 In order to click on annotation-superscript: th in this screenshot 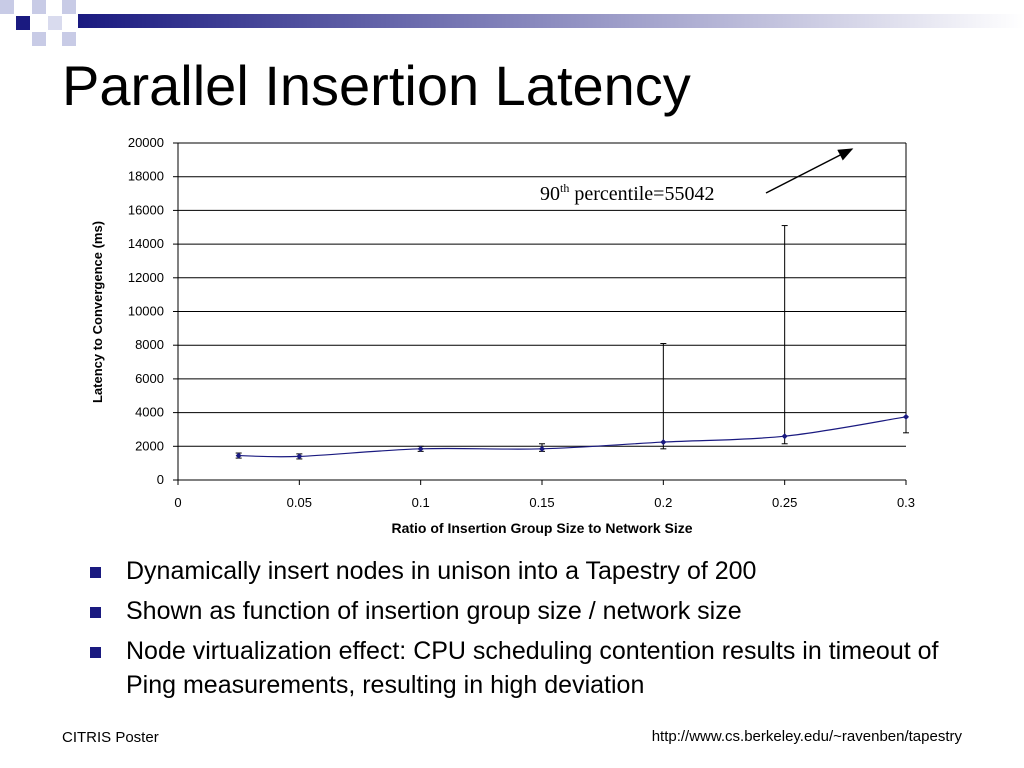, I will do `click(564, 188)`.